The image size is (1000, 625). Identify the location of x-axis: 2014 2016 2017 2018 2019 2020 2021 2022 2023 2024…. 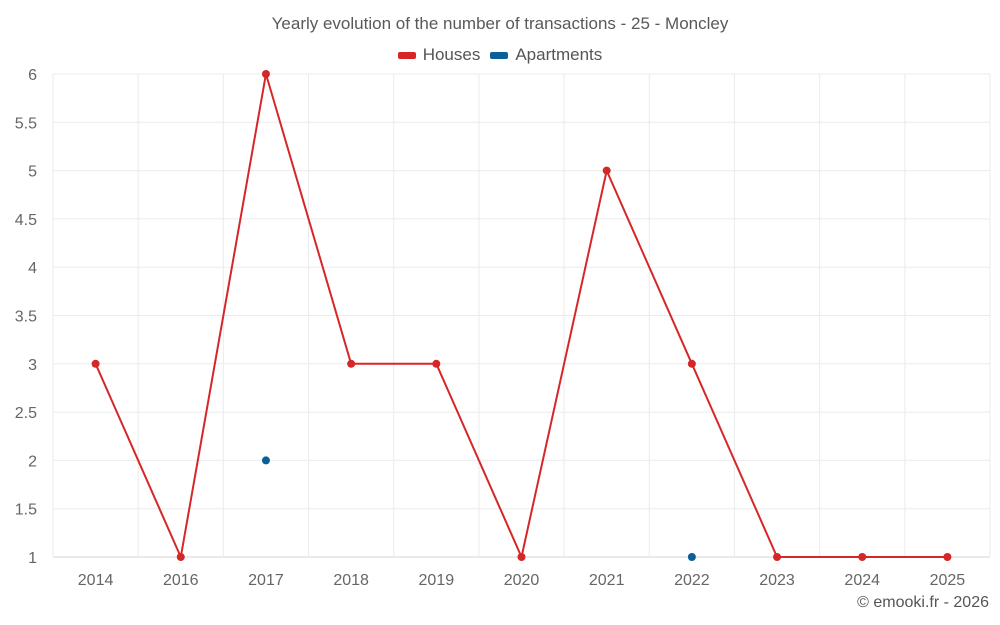
(522, 580).